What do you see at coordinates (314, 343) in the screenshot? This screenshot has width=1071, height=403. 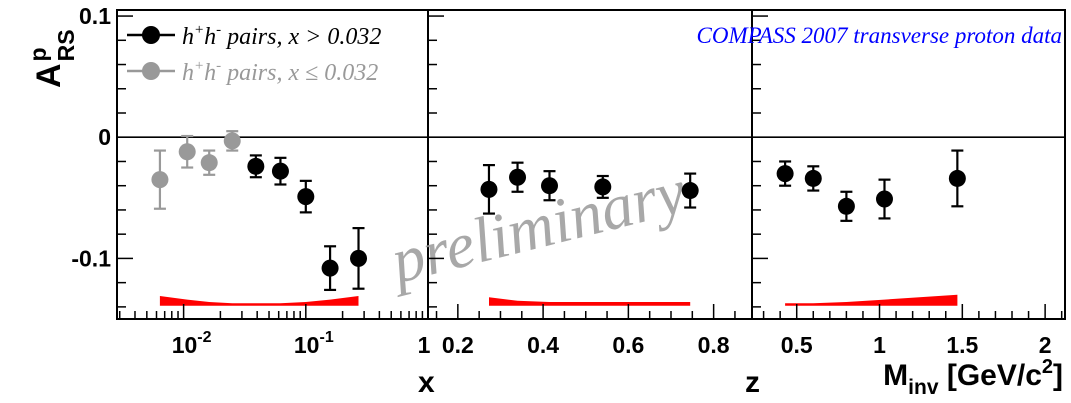 I see `x-tick-label: 10⁻¹` at bounding box center [314, 343].